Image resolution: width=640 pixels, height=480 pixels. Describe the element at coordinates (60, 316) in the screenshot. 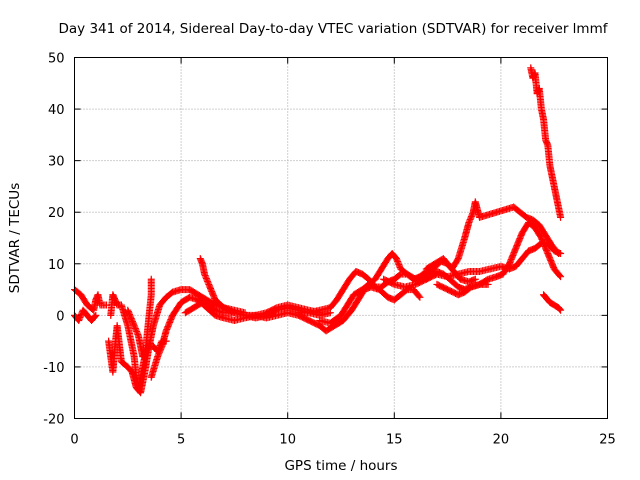

I see `y-tick-label: 0` at that location.